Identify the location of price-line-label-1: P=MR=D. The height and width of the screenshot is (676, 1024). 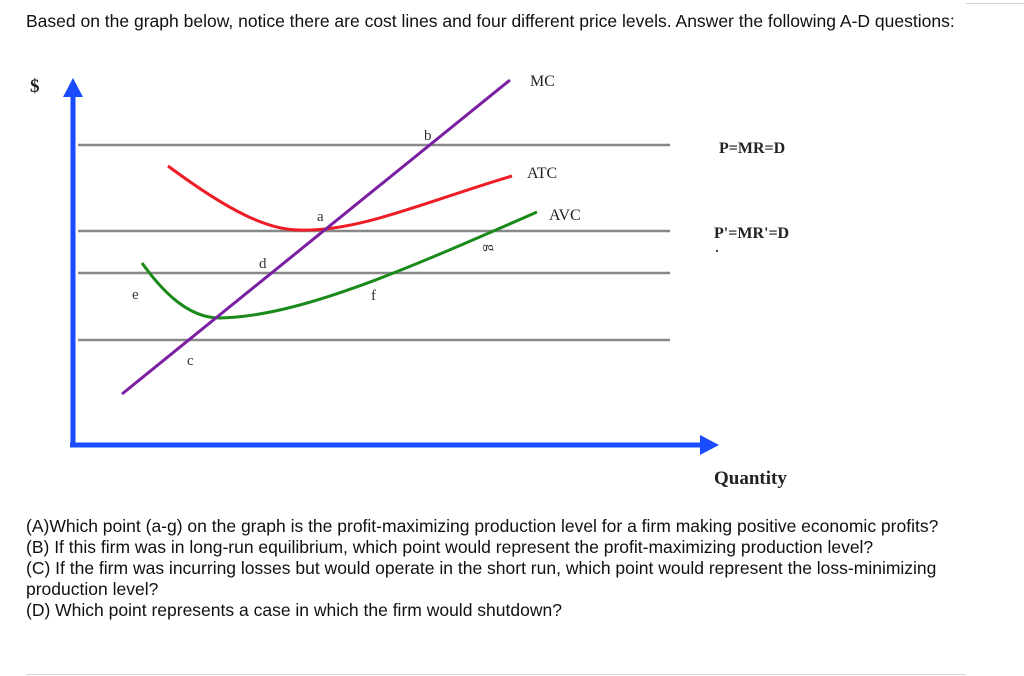
(752, 148).